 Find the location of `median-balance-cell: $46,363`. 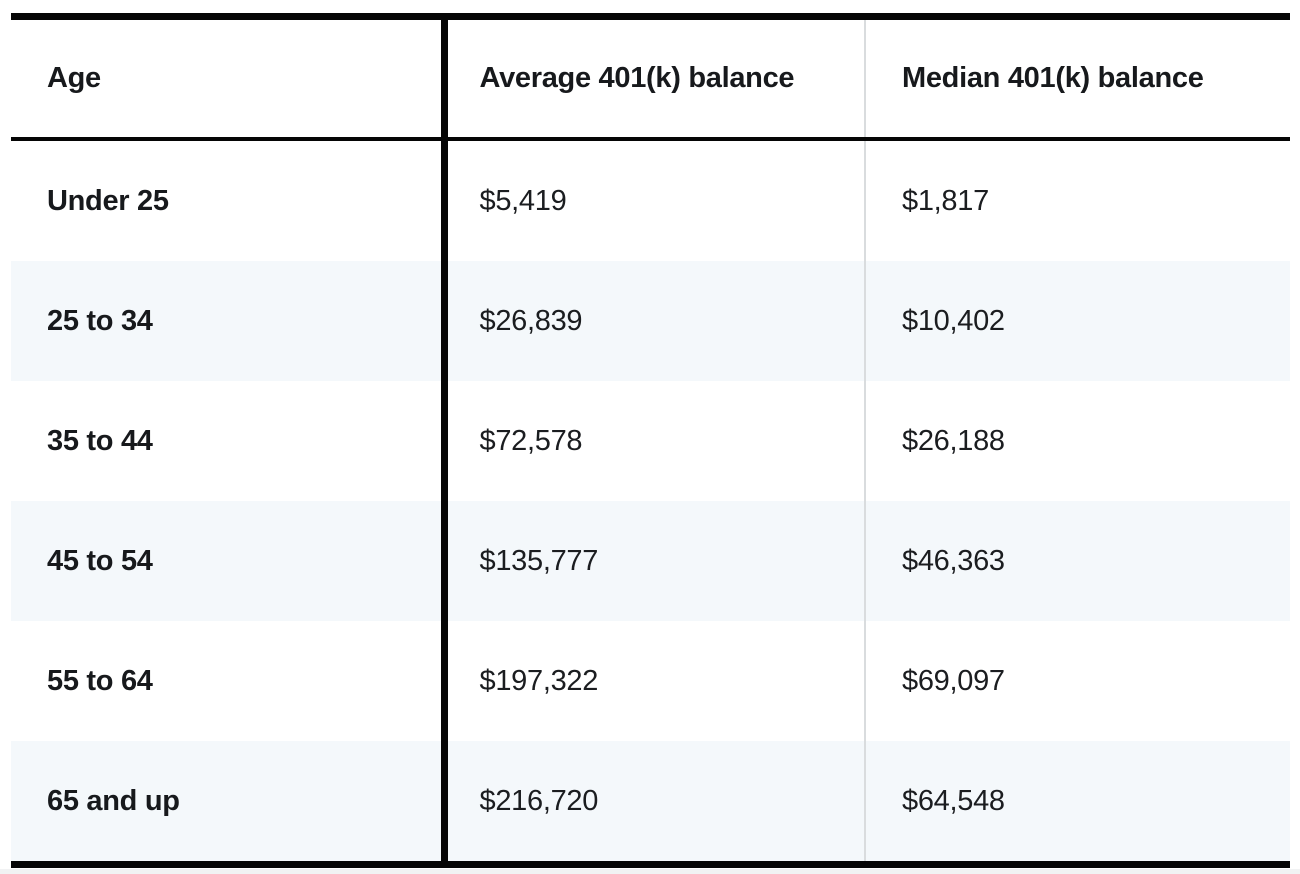

median-balance-cell: $46,363 is located at coordinates (953, 560).